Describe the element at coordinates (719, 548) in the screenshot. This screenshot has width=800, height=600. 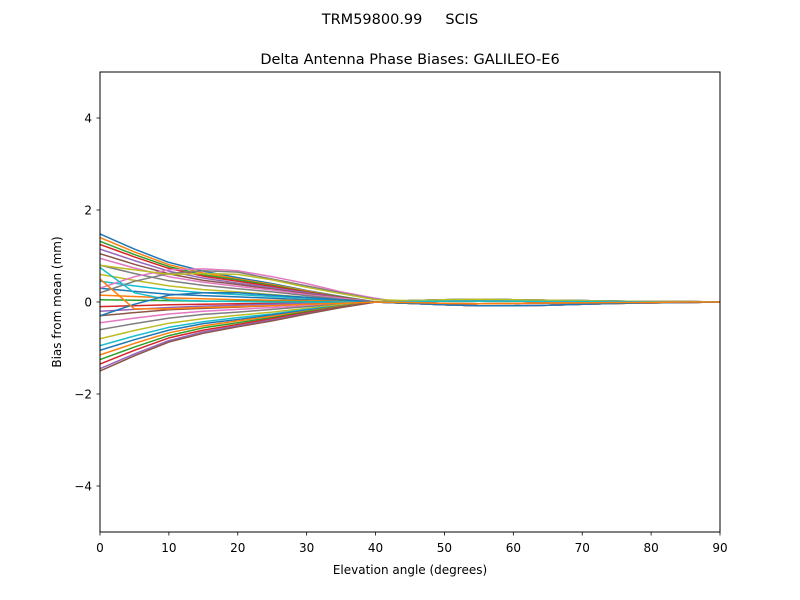
I see `x-tick-label: 90` at that location.